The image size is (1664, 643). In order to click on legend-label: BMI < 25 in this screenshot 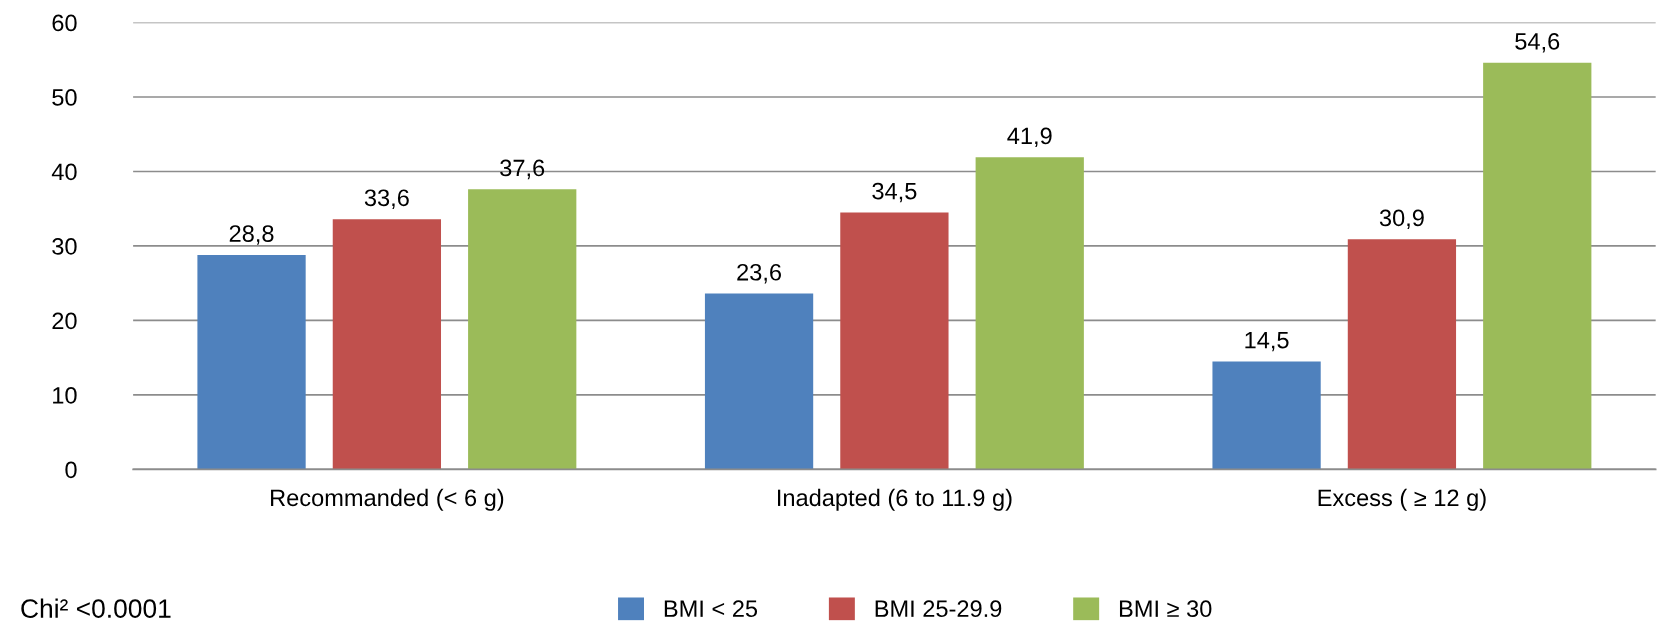, I will do `click(711, 609)`.